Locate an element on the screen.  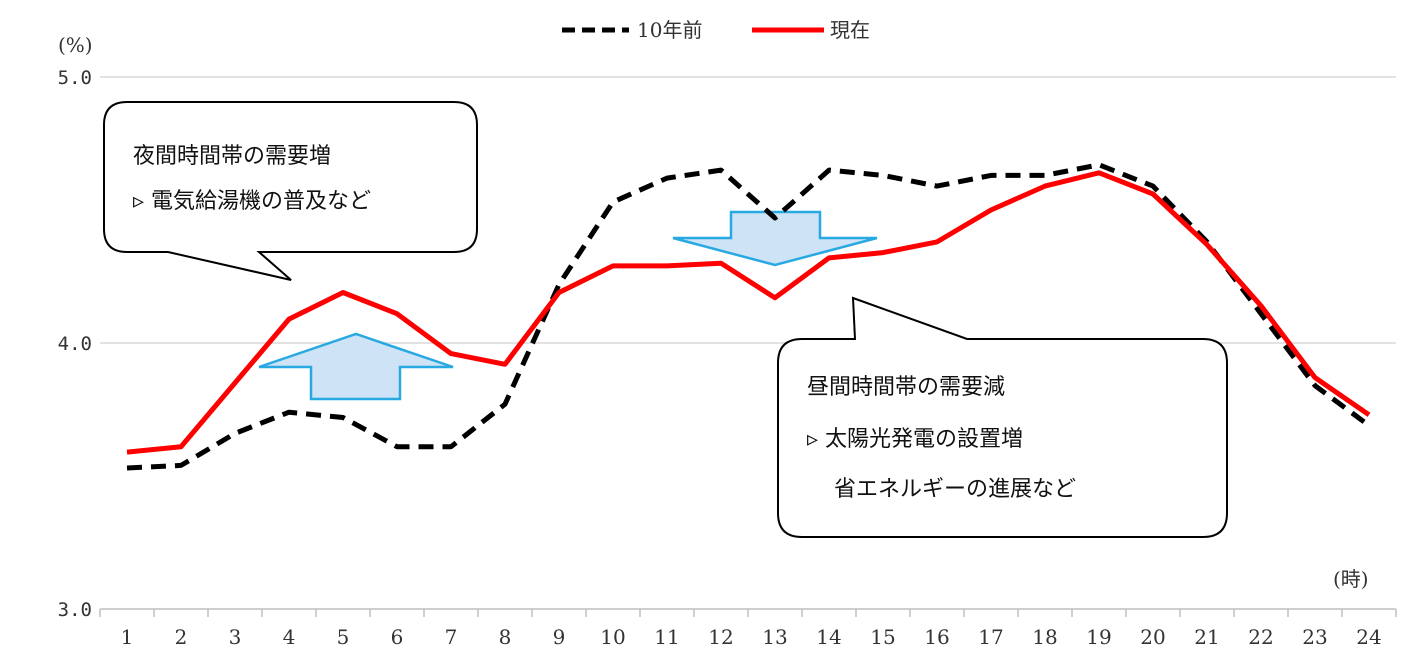
x-tick-label: 20 is located at coordinates (1152, 637).